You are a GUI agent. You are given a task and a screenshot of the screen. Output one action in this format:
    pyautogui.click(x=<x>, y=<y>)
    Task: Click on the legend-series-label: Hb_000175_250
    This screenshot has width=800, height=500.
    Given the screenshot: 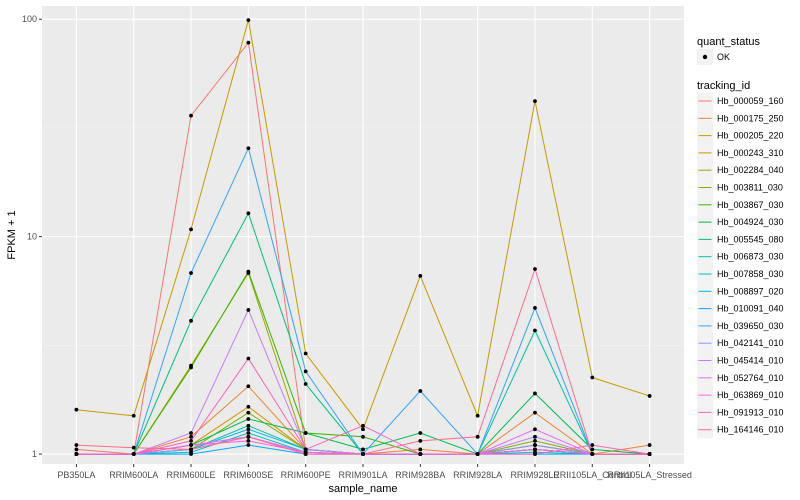 What is the action you would take?
    pyautogui.click(x=750, y=118)
    